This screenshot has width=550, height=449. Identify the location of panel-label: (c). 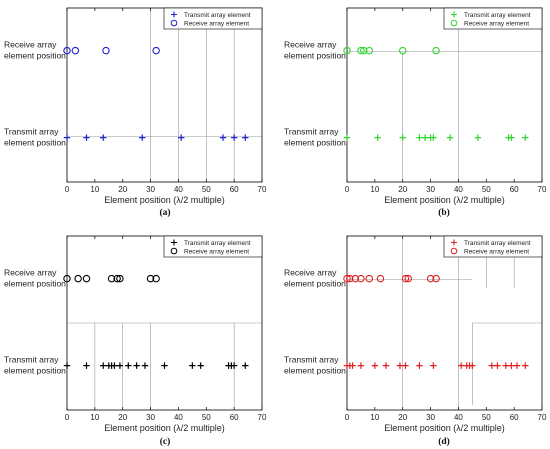
(165, 441).